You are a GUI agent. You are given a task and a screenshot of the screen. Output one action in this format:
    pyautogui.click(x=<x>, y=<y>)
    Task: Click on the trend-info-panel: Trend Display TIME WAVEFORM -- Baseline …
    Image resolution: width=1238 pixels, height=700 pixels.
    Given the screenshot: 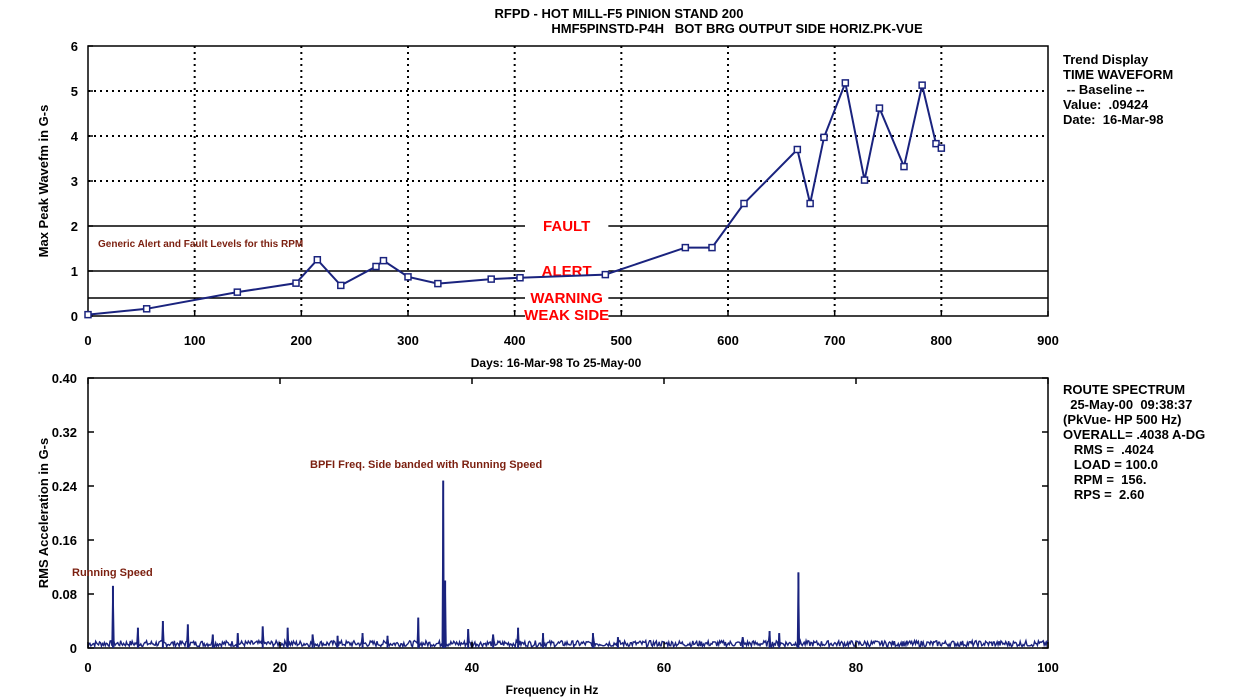 What is the action you would take?
    pyautogui.click(x=1118, y=89)
    